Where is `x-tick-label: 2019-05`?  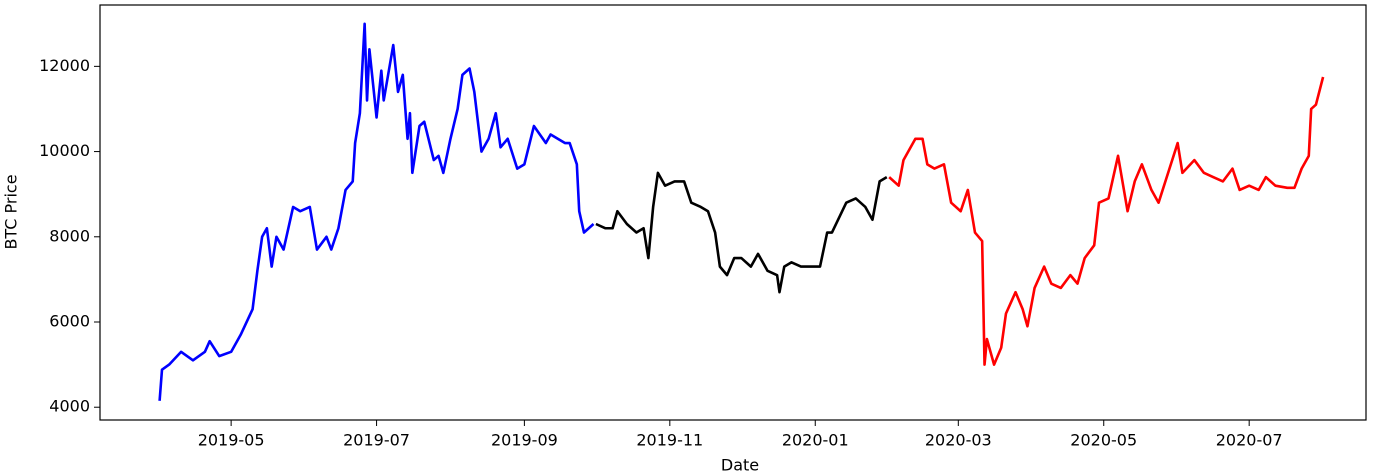 x-tick-label: 2019-05 is located at coordinates (231, 440).